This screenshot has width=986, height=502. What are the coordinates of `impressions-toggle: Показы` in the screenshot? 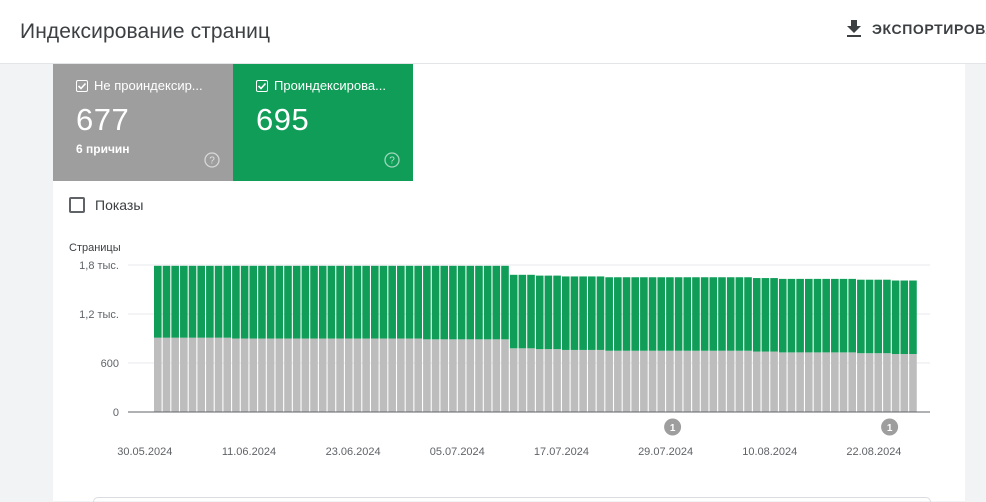 It's located at (106, 205).